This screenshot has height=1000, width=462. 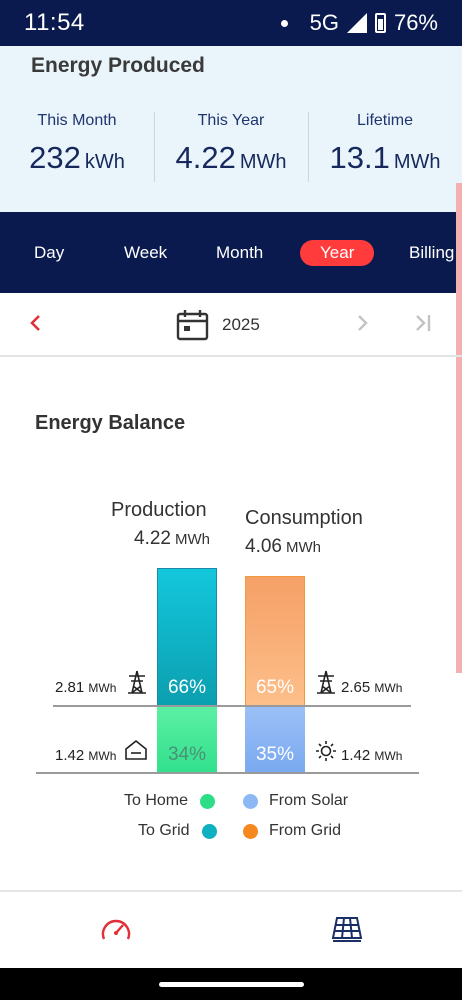 What do you see at coordinates (172, 538) in the screenshot?
I see `production-total: 4.22 MWh` at bounding box center [172, 538].